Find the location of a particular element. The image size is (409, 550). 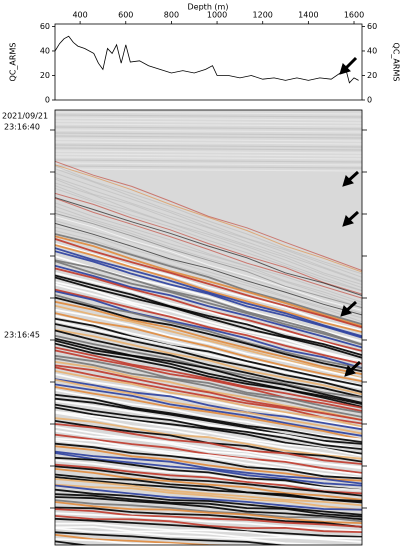

x-tick-label: 800 is located at coordinates (171, 15).